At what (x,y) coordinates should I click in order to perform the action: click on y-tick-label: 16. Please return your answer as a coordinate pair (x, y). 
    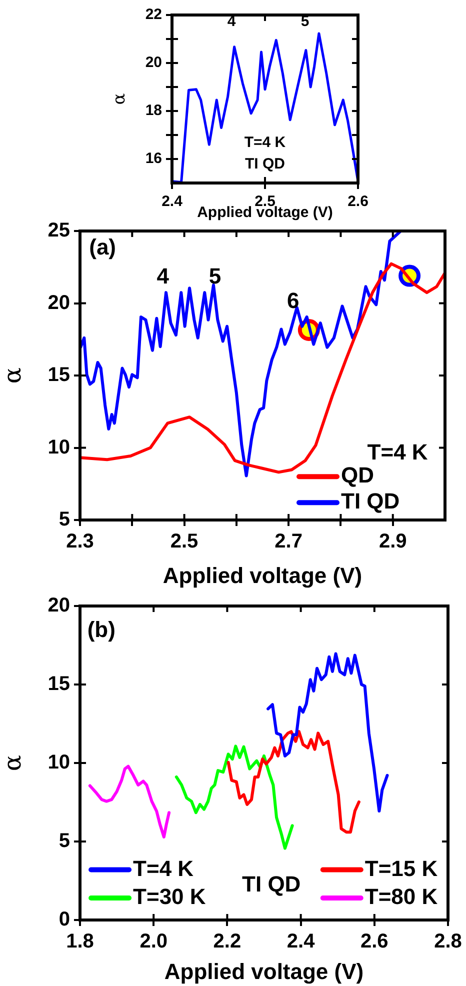
    Looking at the image, I should click on (153, 159).